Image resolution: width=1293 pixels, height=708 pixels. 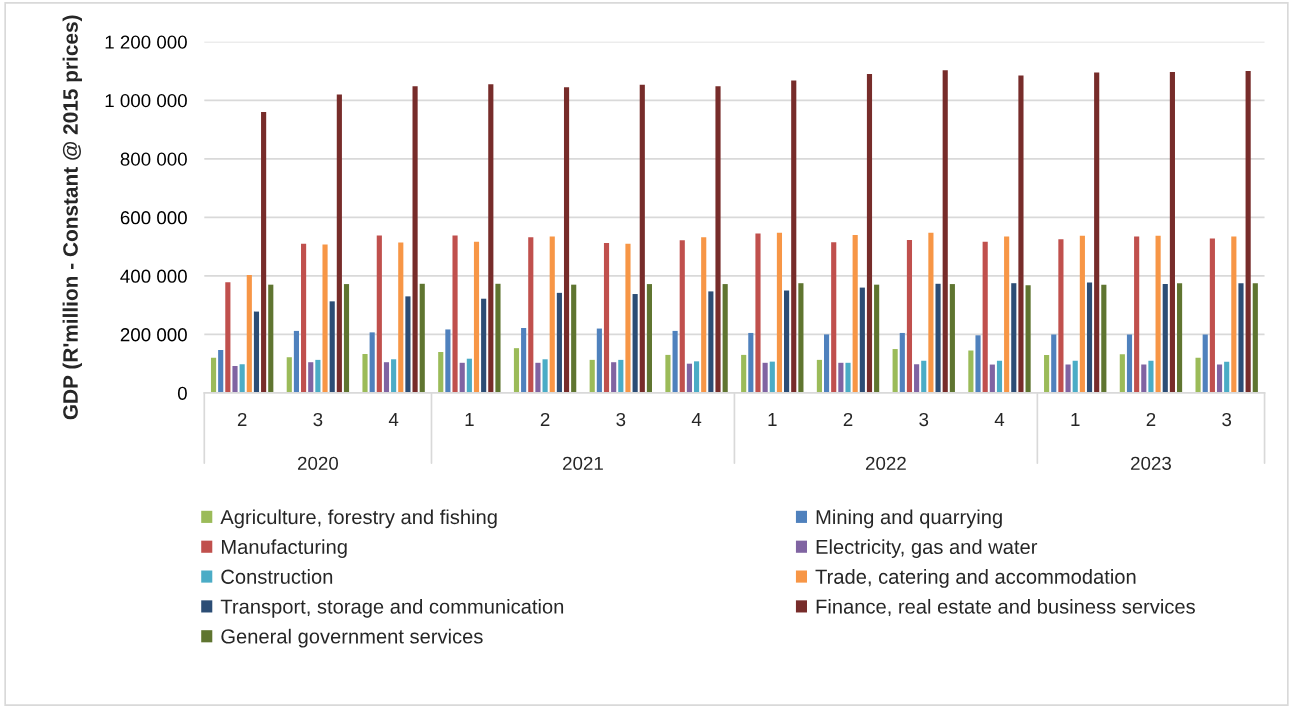 I want to click on legend-label: Mining and quarrying, so click(x=909, y=519).